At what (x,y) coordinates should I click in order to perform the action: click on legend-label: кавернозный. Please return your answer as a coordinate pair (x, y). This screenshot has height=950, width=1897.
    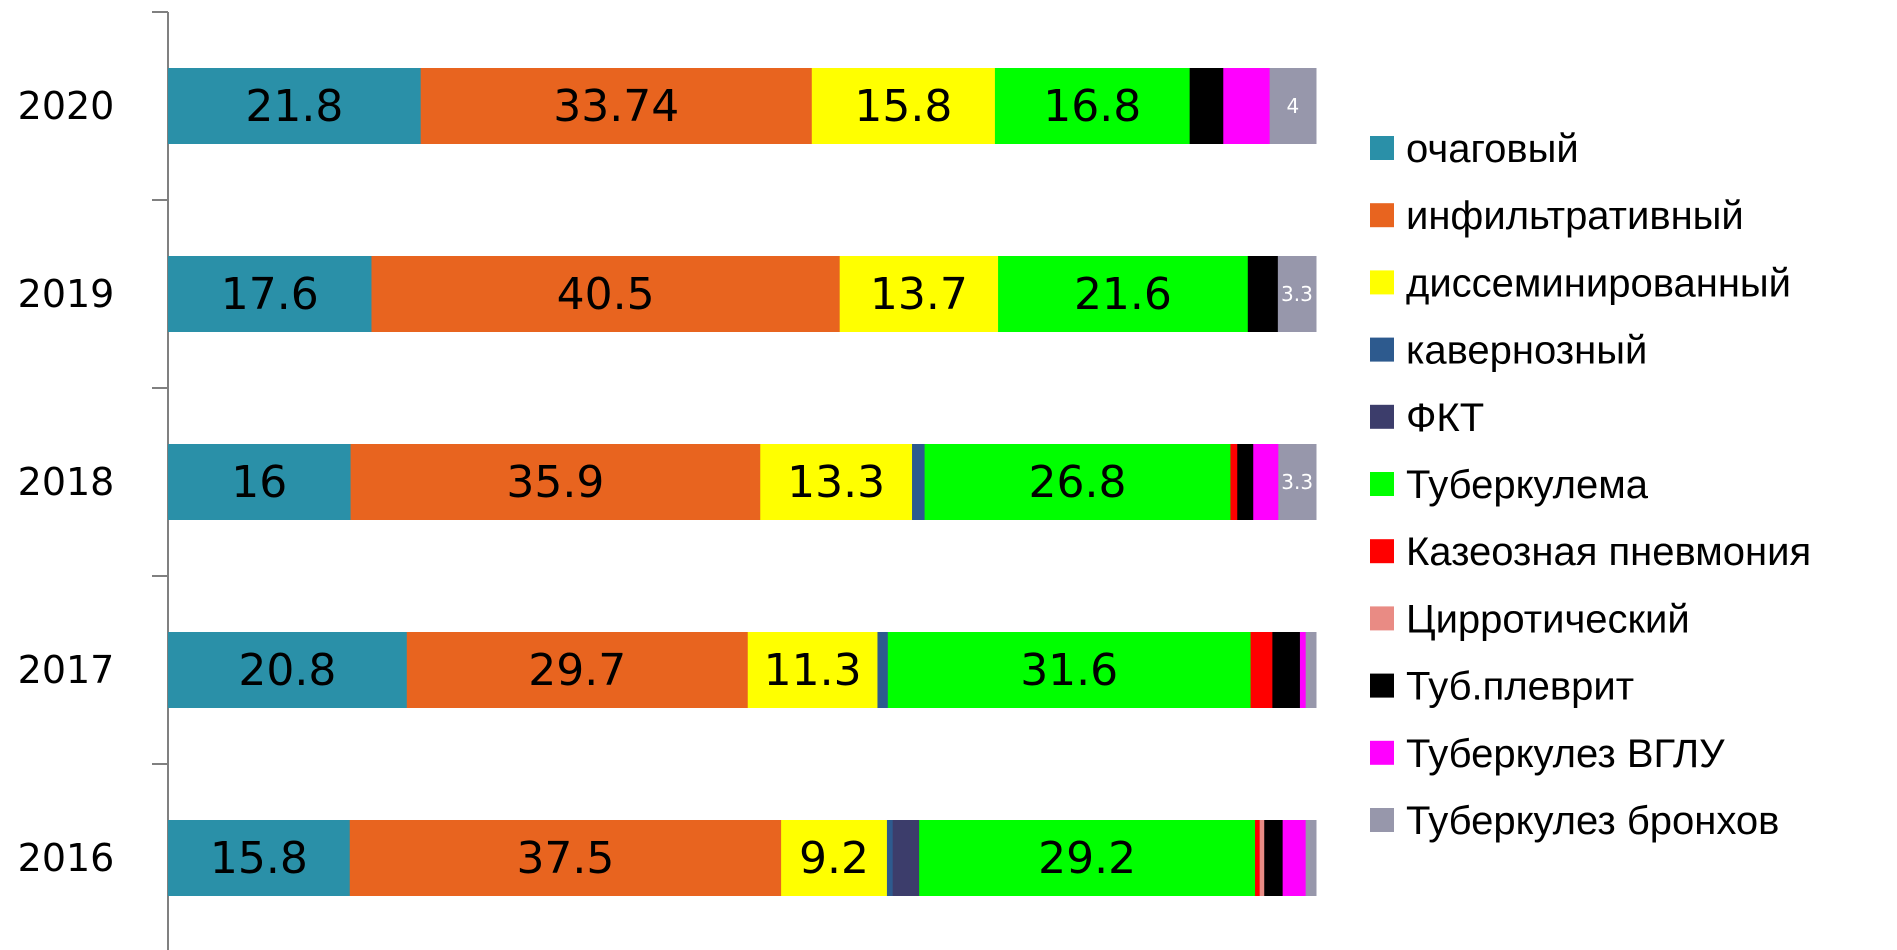
    Looking at the image, I should click on (1526, 351).